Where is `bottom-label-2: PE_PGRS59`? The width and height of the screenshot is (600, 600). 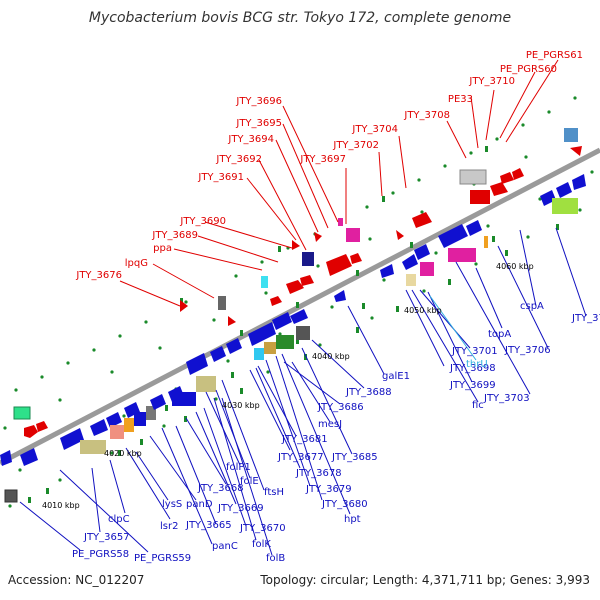 bottom-label-2: PE_PGRS59 is located at coordinates (162, 558).